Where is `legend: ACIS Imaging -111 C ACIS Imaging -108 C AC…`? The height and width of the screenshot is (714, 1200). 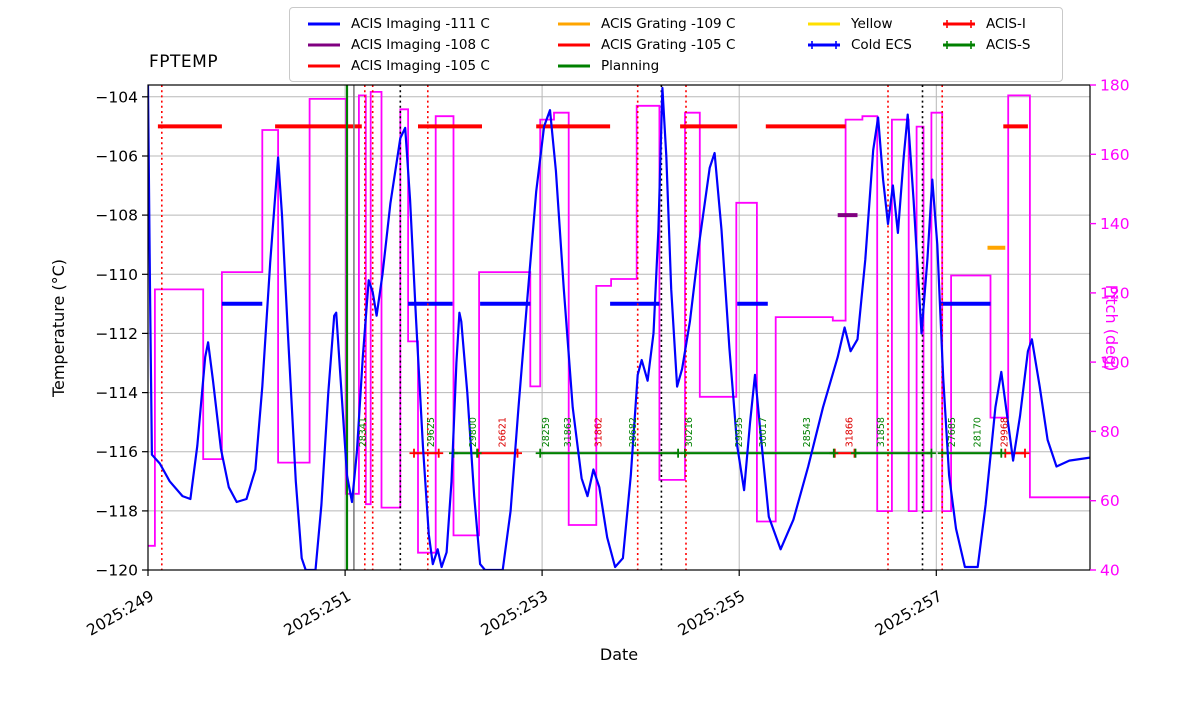
legend: ACIS Imaging -111 C ACIS Imaging -108 C AC… is located at coordinates (676, 44).